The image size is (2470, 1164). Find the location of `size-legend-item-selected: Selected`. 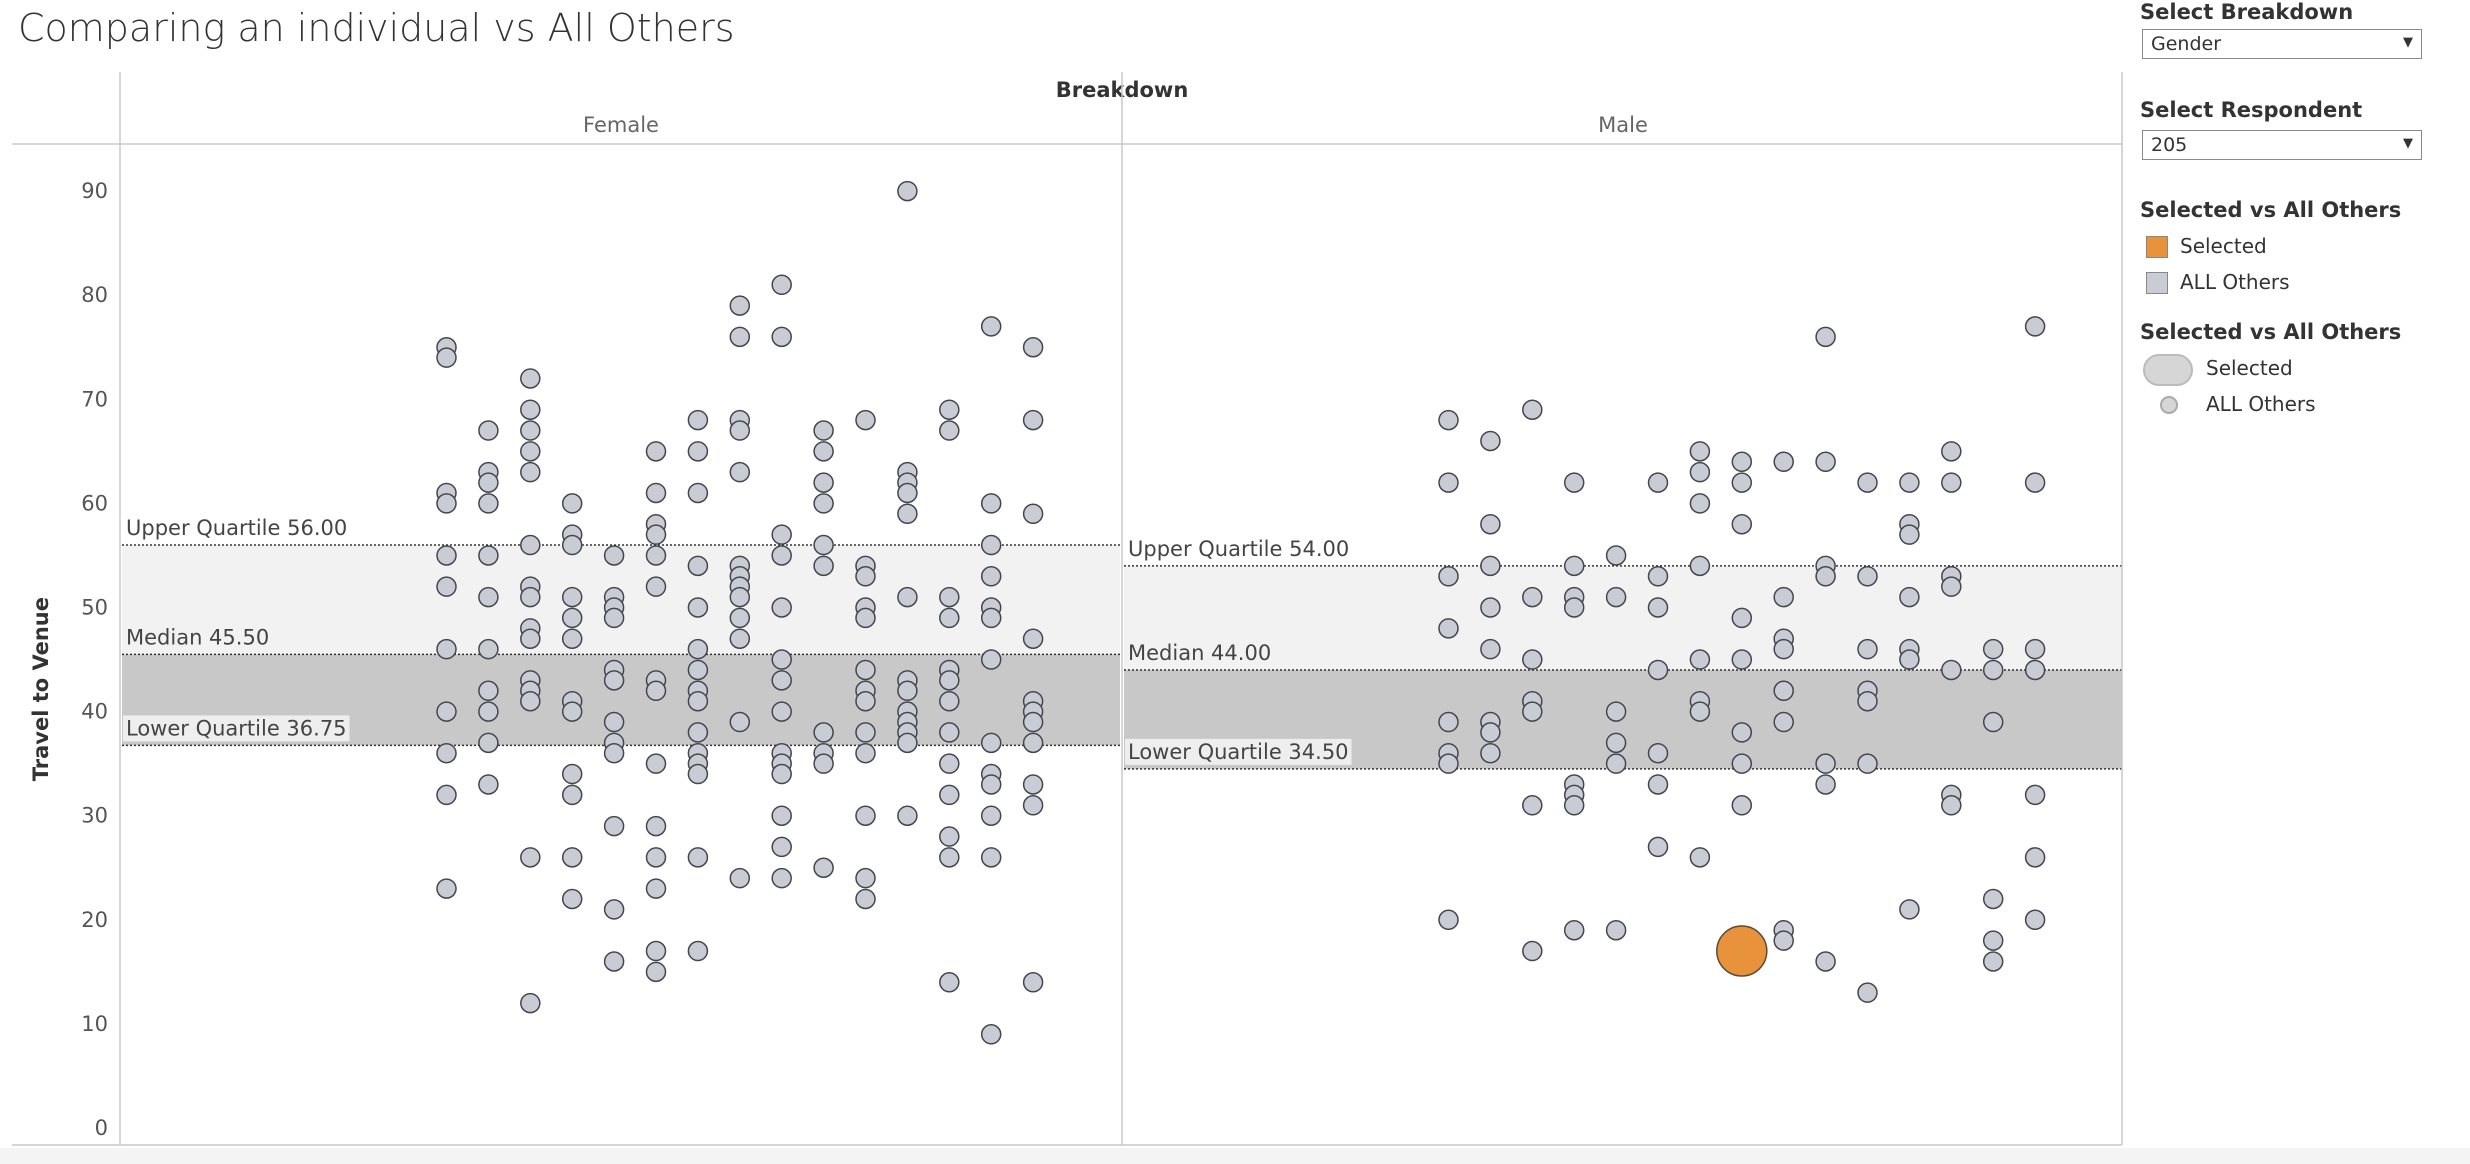

size-legend-item-selected: Selected is located at coordinates (2290, 370).